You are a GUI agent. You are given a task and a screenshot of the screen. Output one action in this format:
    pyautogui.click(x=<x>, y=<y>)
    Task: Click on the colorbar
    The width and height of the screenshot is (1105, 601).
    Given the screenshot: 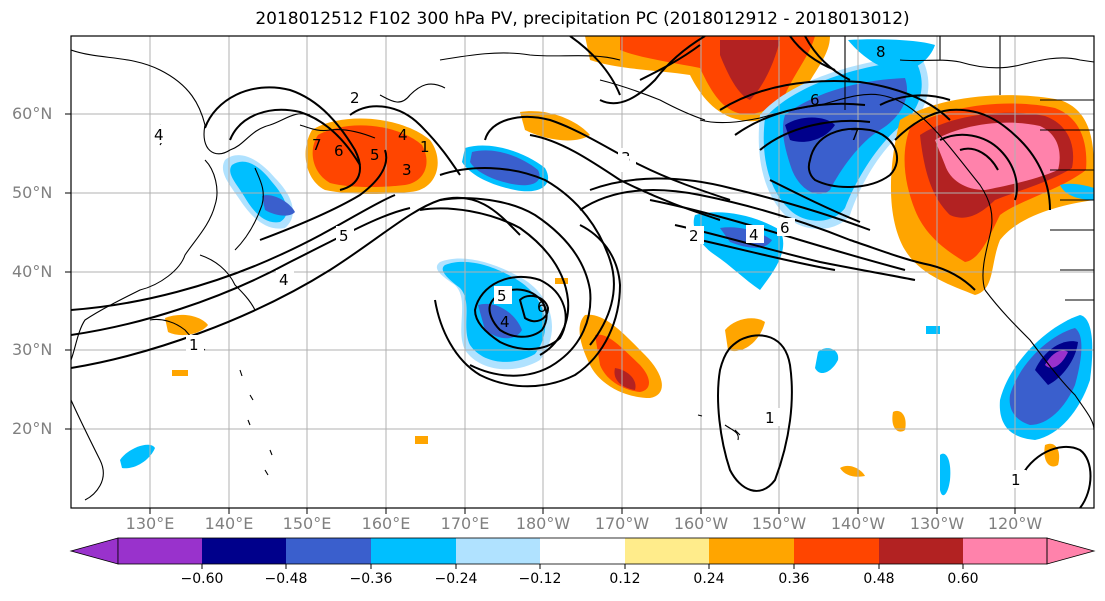 What is the action you would take?
    pyautogui.click(x=582, y=553)
    